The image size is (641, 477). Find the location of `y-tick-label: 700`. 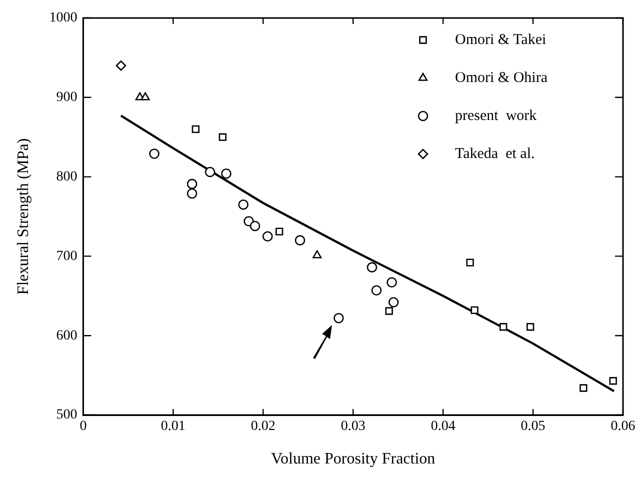

y-tick-label: 700 is located at coordinates (67, 256).